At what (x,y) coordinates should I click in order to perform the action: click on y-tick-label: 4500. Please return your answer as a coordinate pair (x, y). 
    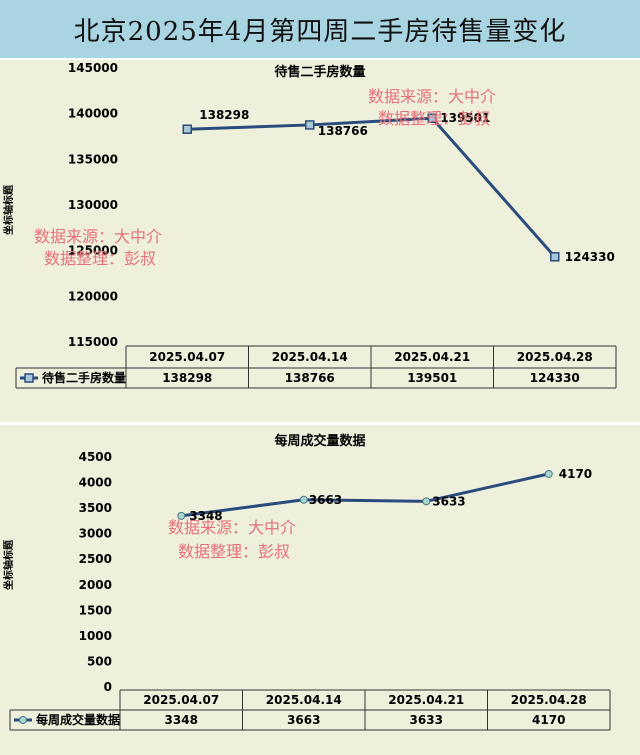
    Looking at the image, I should click on (95, 457).